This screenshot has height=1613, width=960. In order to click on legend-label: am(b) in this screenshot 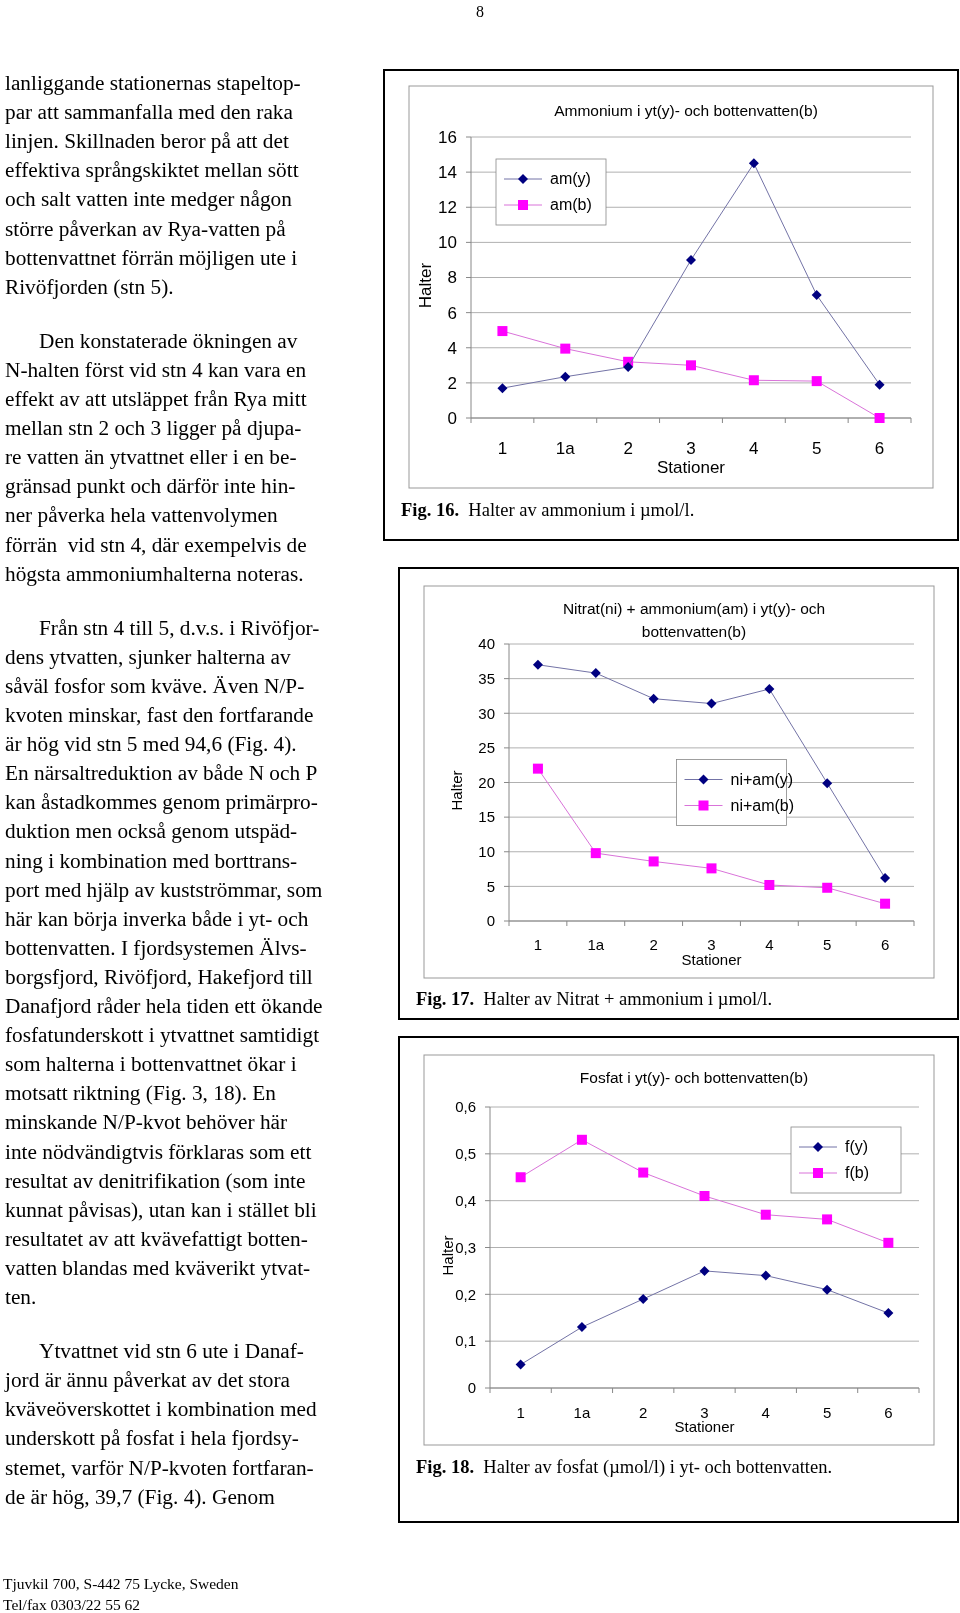, I will do `click(571, 204)`.